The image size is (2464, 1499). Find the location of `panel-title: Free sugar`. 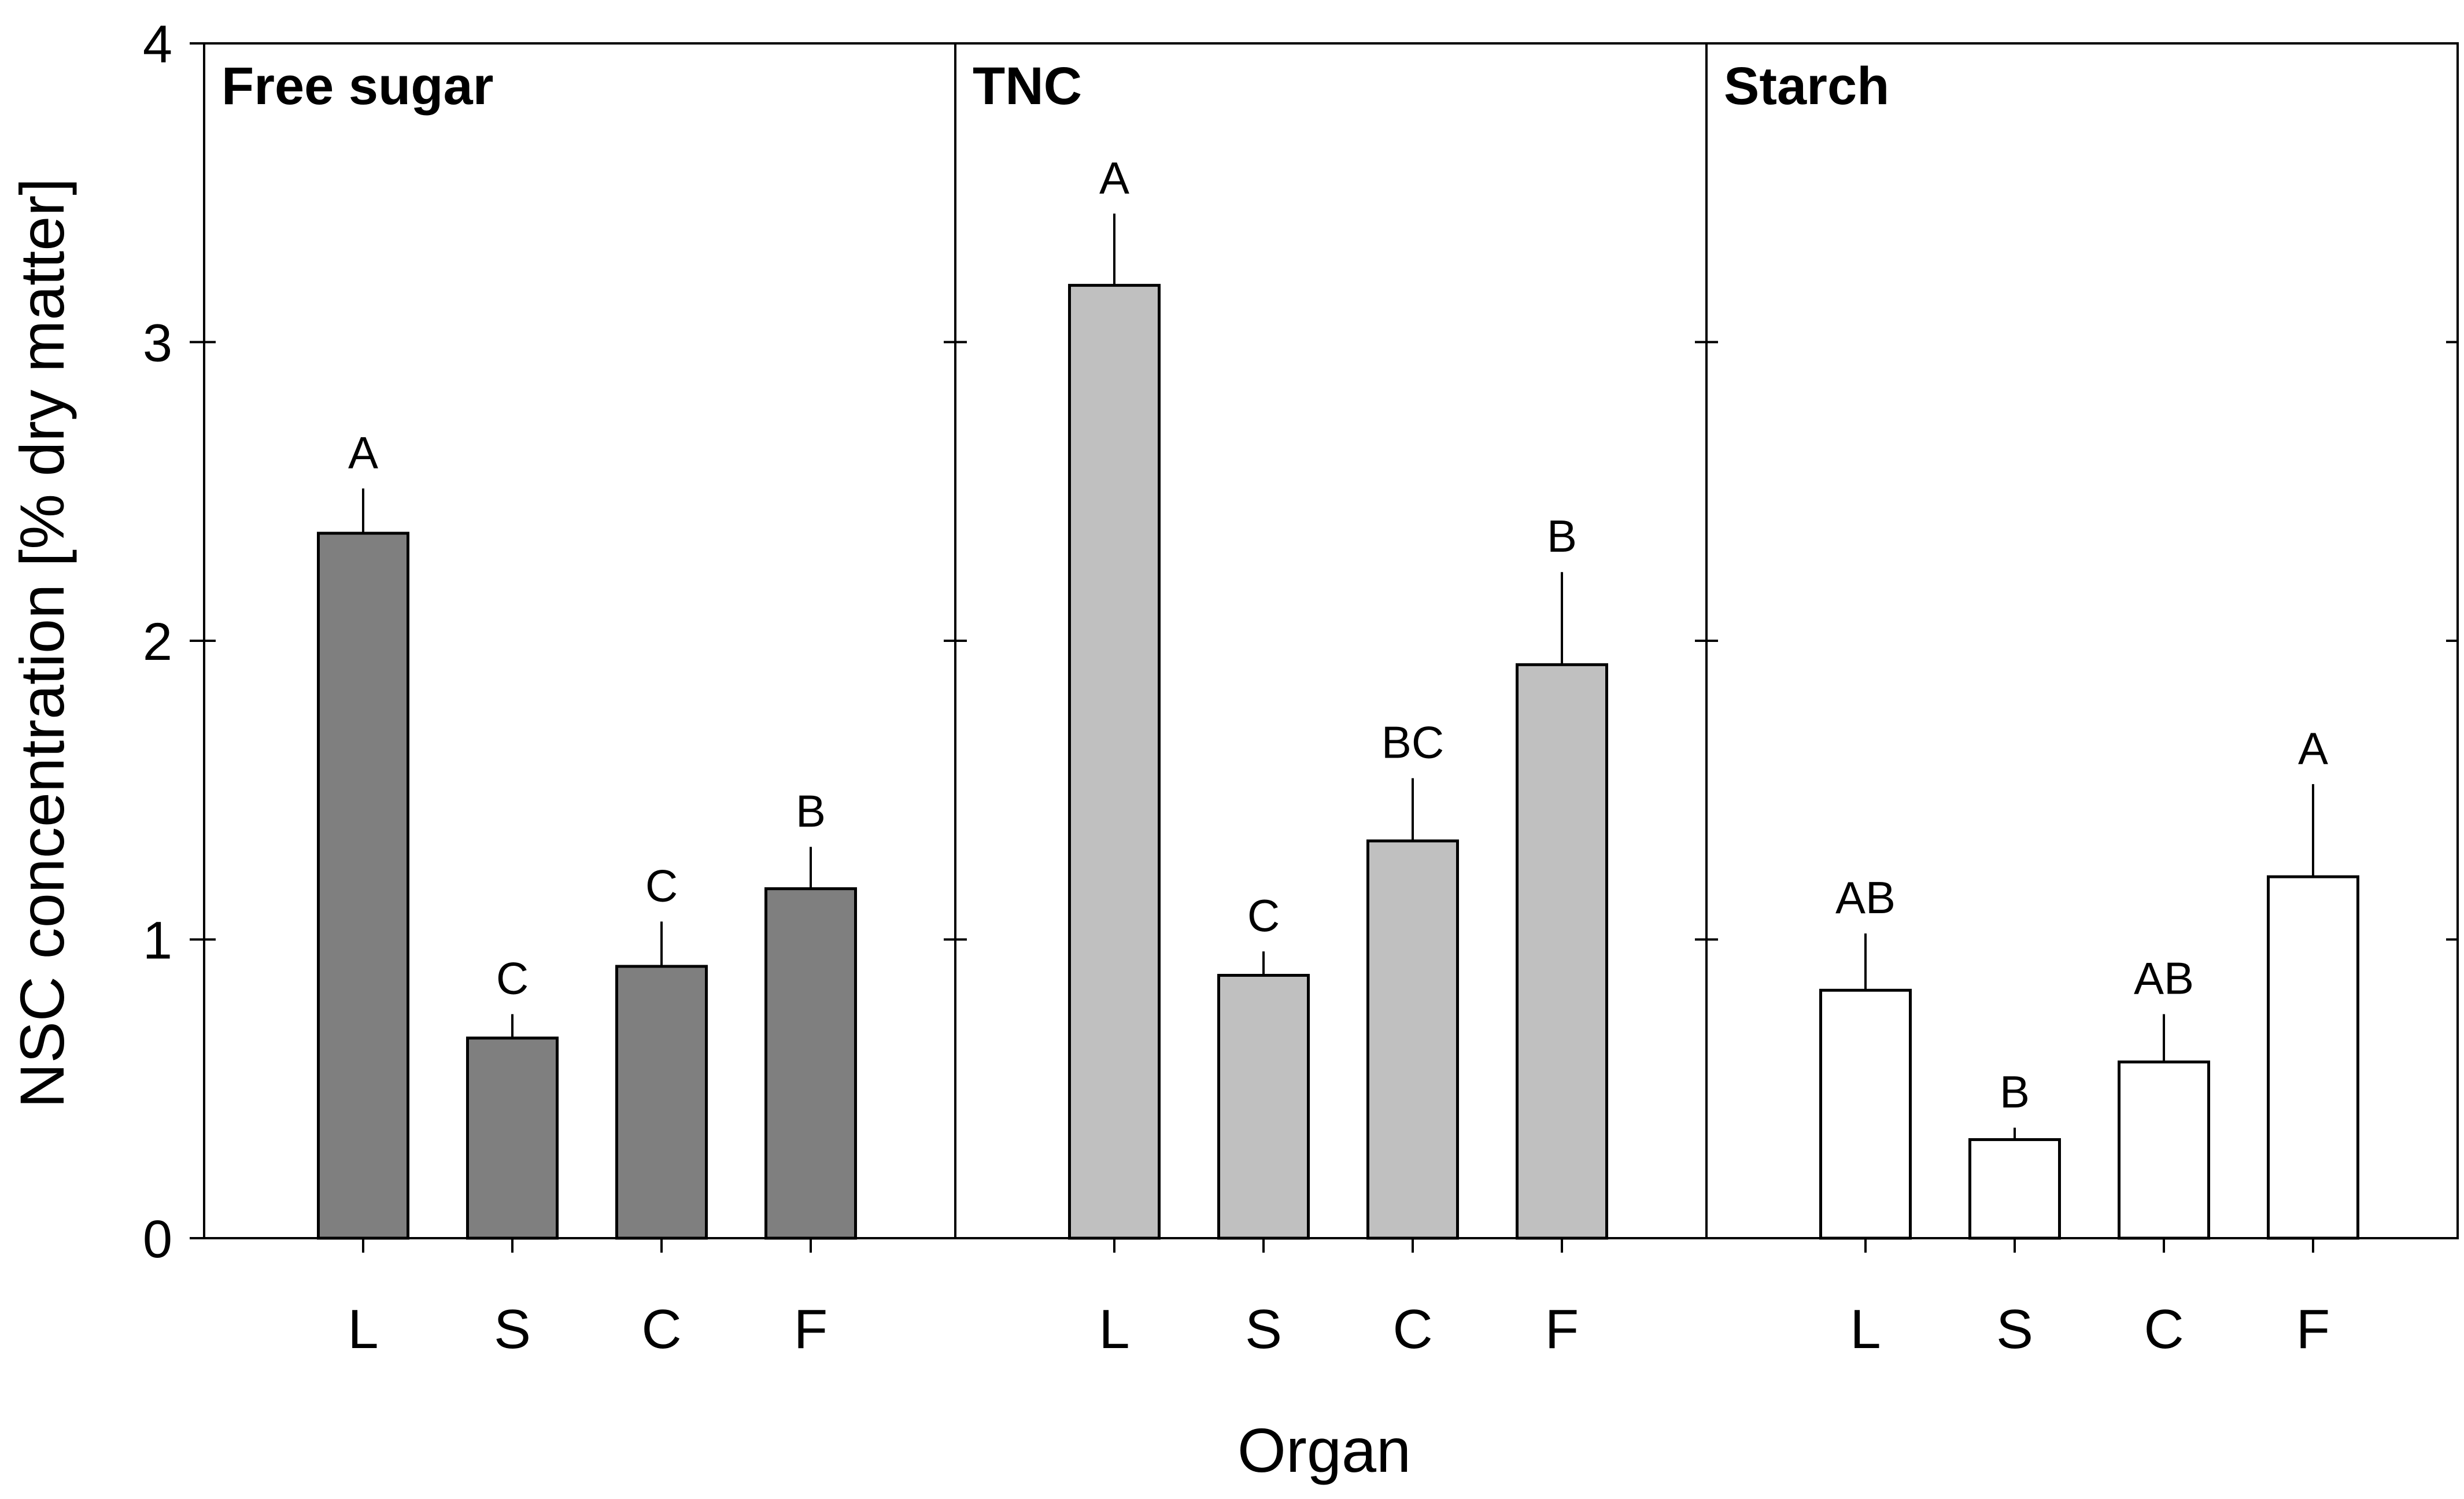

panel-title: Free sugar is located at coordinates (357, 86).